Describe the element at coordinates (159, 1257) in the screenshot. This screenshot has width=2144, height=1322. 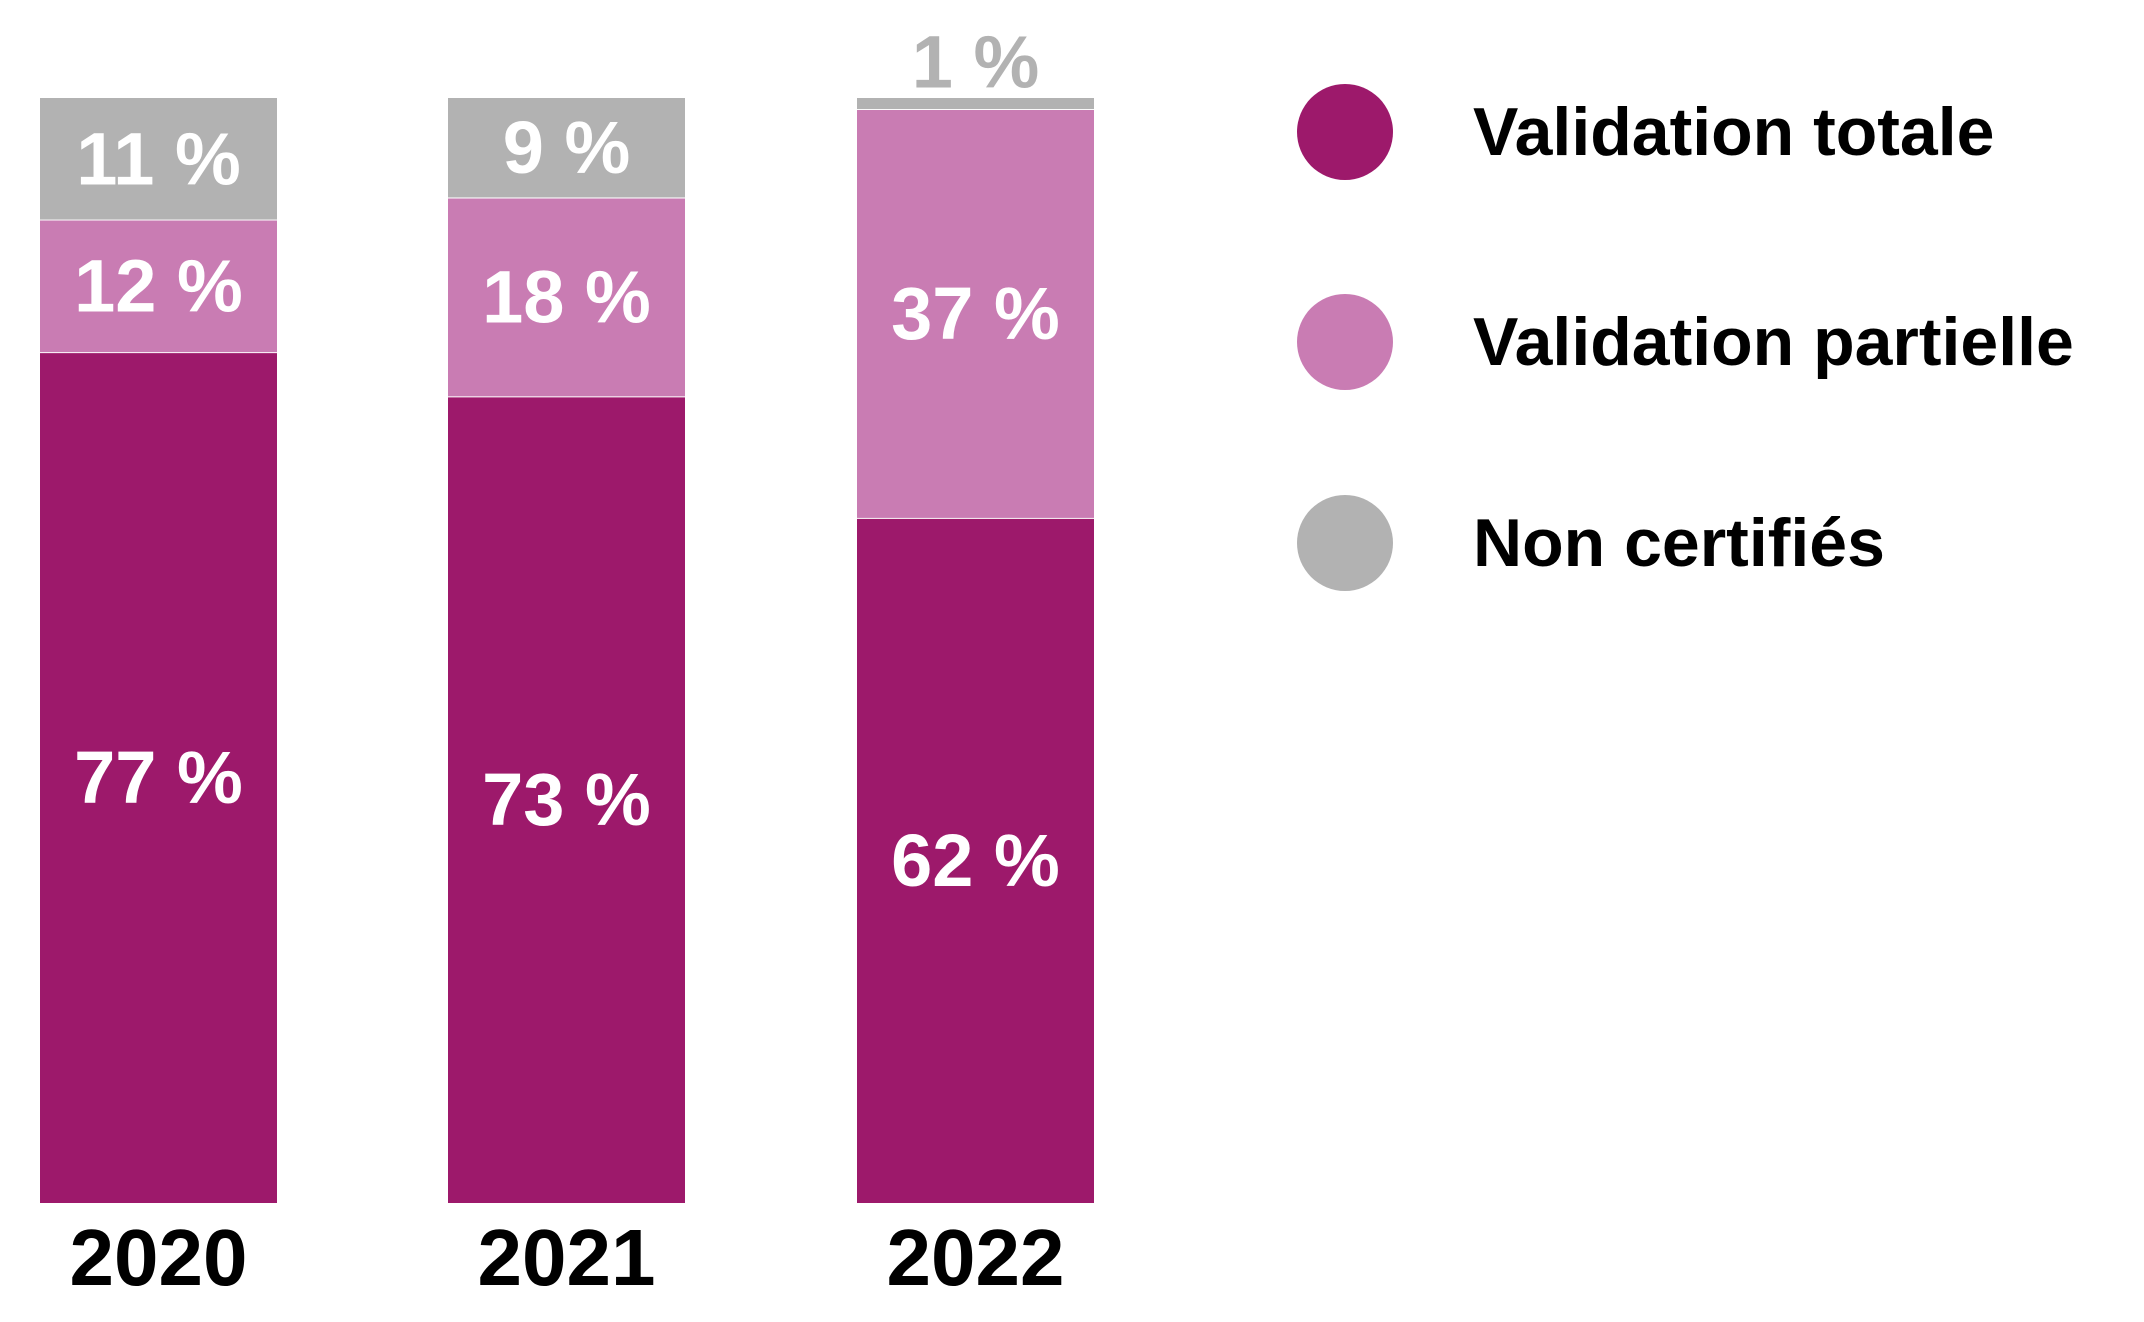
I see `x-tick-label-2020: 2020` at that location.